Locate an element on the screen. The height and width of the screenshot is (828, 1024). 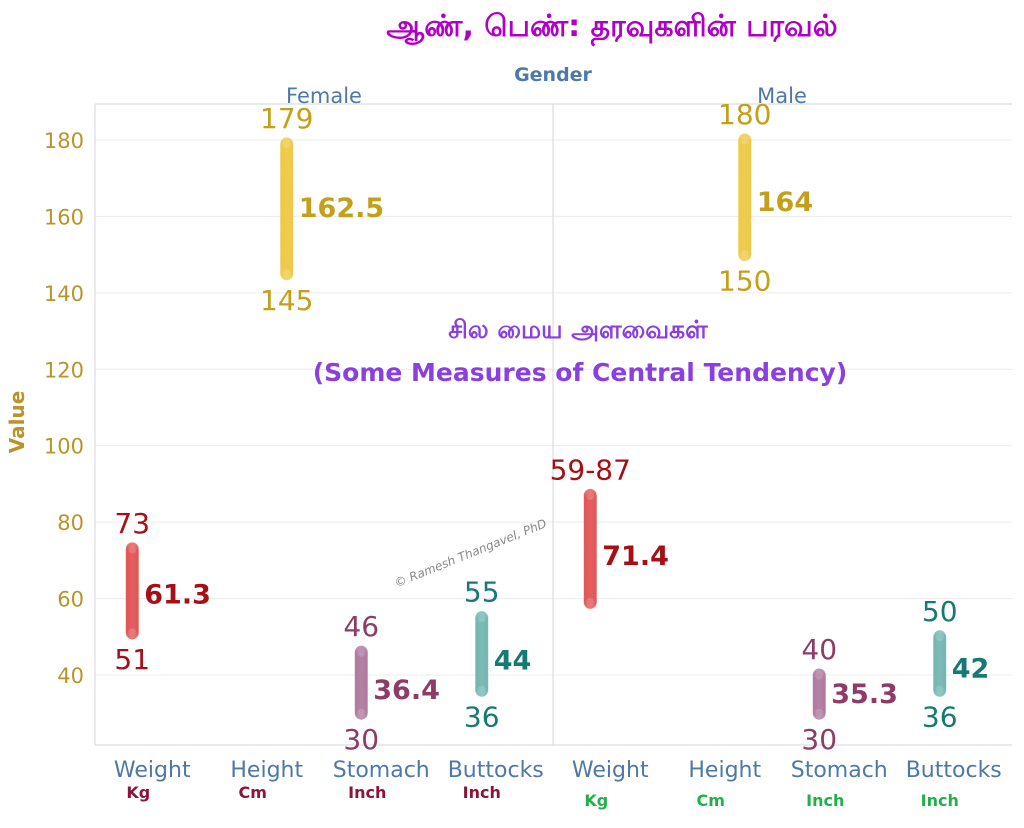
series-height: 179 145 162.5 is located at coordinates (322, 209).